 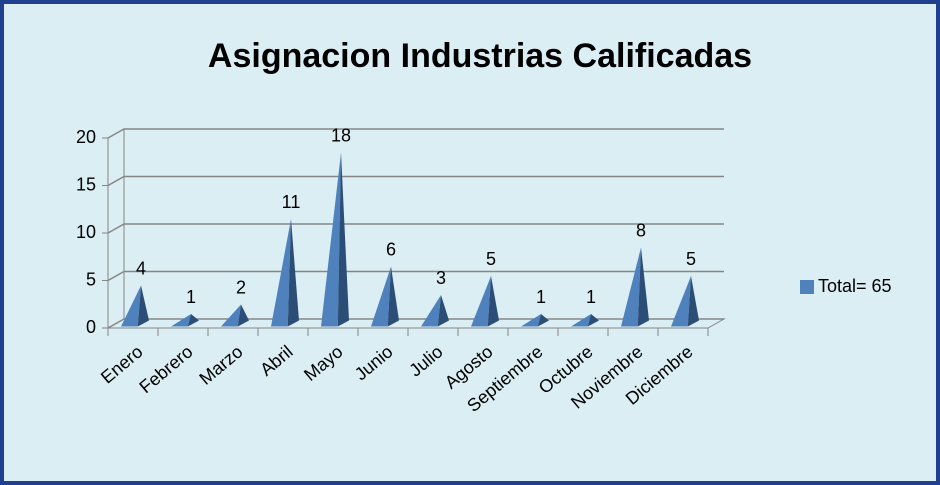 What do you see at coordinates (480, 56) in the screenshot?
I see `chart-title: Asignacion Industrias Calificadas` at bounding box center [480, 56].